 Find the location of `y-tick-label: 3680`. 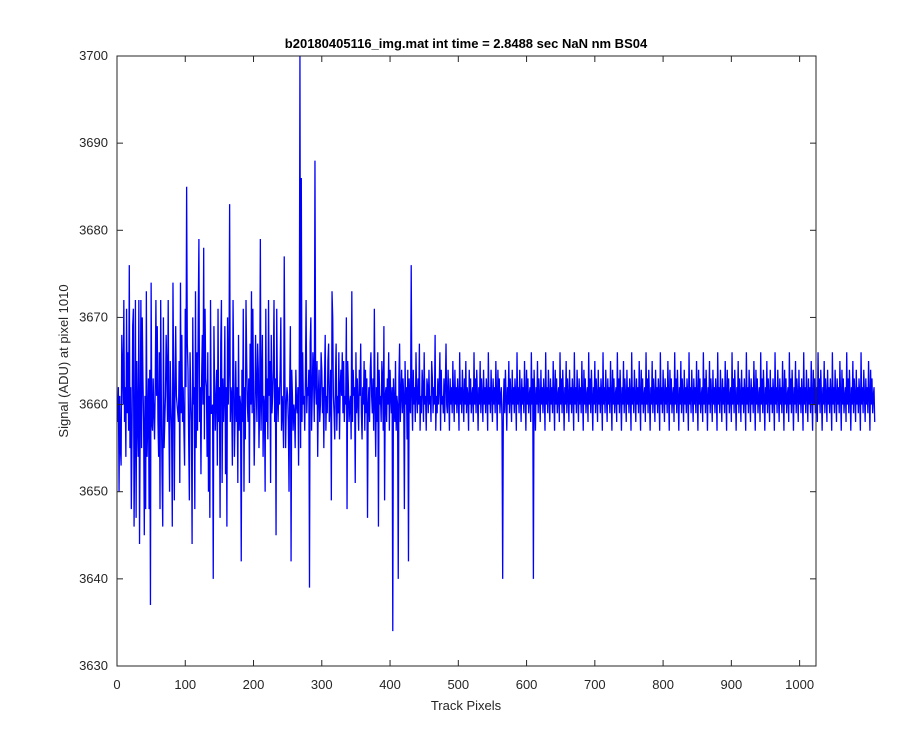

y-tick-label: 3680 is located at coordinates (93, 229).